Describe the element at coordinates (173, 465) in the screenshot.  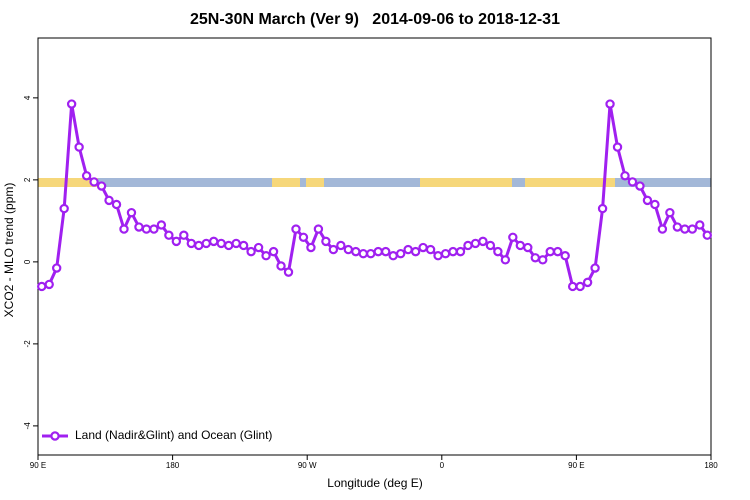
I see `x-tick-label: 180` at that location.